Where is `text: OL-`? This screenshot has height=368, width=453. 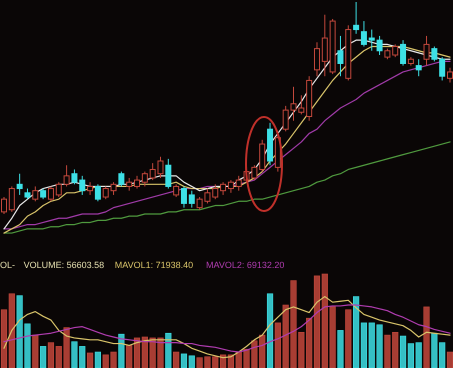 text: OL- is located at coordinates (8, 265).